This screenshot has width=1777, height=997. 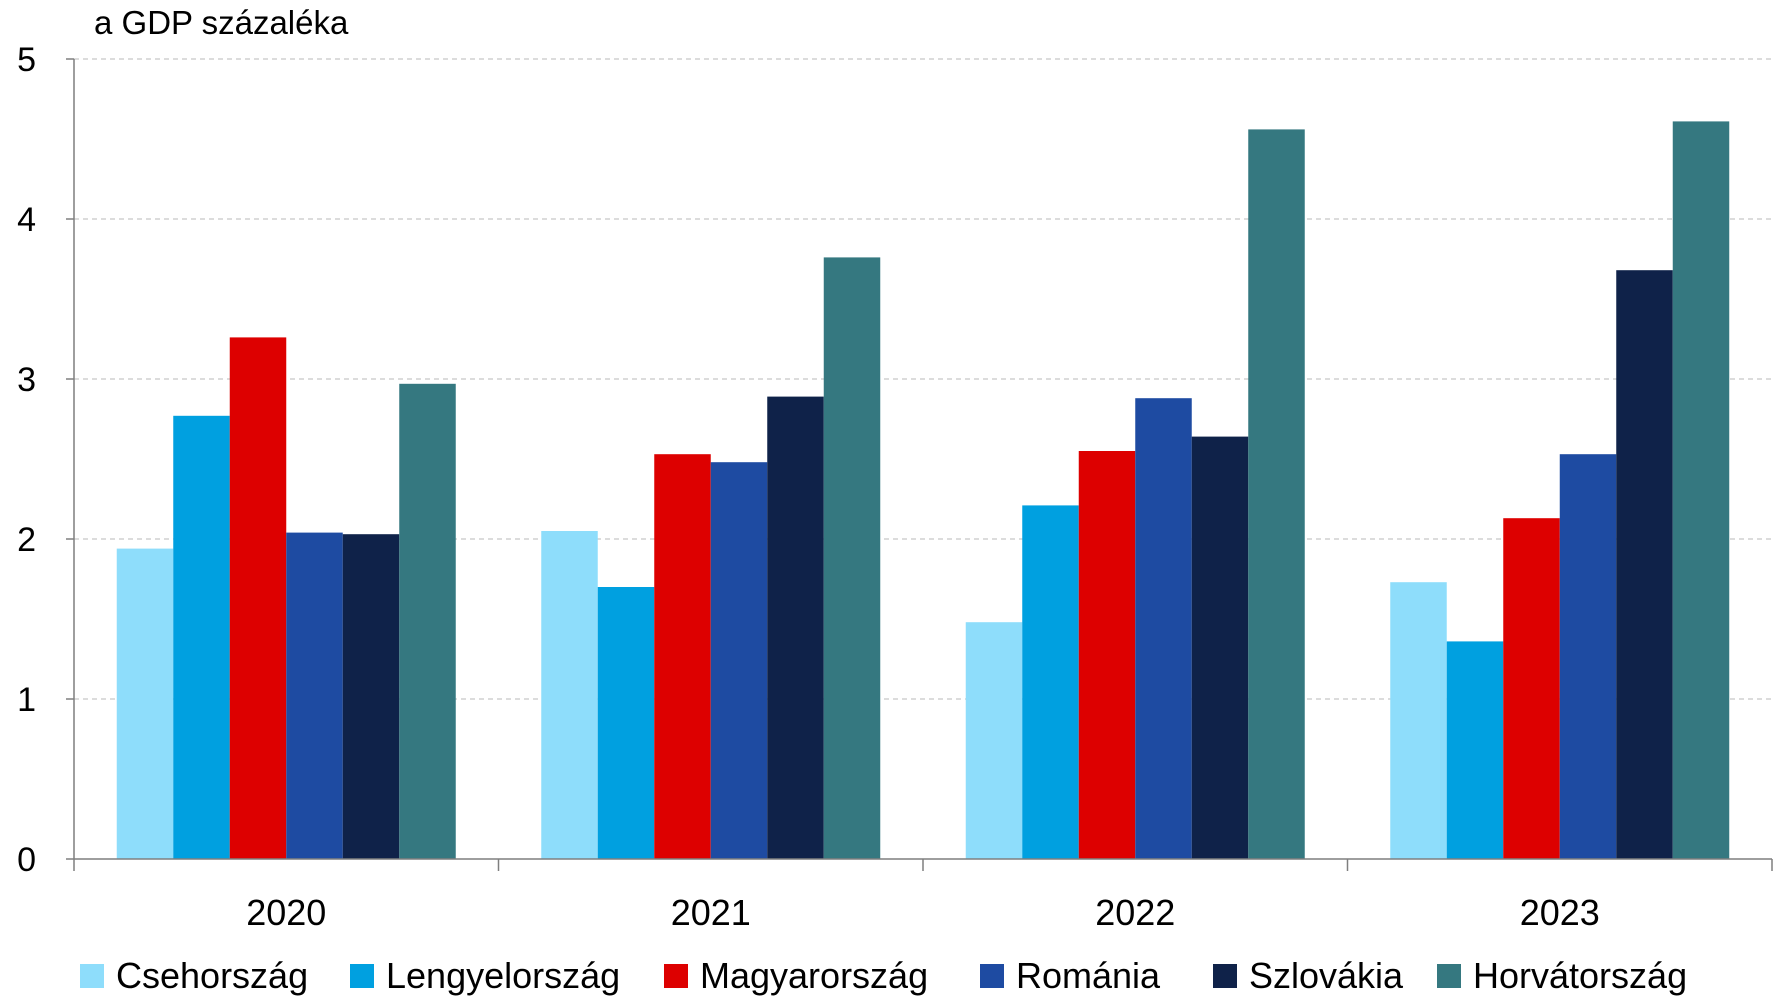 What do you see at coordinates (26, 540) in the screenshot?
I see `y-tick-label: 2` at bounding box center [26, 540].